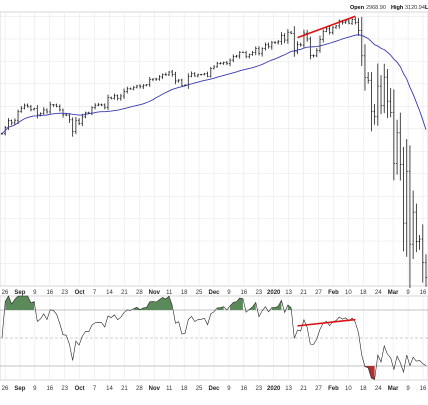 This screenshot has height=405, width=428. I want to click on oscillator-x-tick-label: 21, so click(124, 389).